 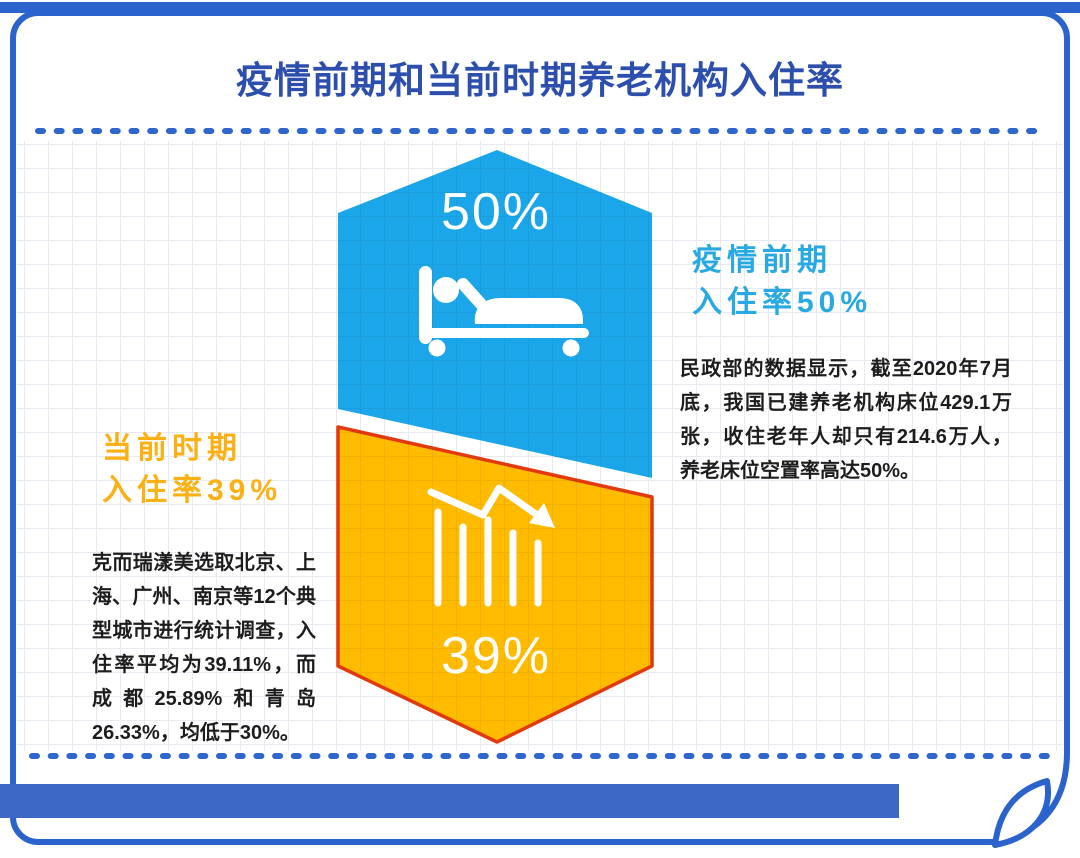 What do you see at coordinates (192, 490) in the screenshot?
I see `current-period-heading-line2: 入住率39%` at bounding box center [192, 490].